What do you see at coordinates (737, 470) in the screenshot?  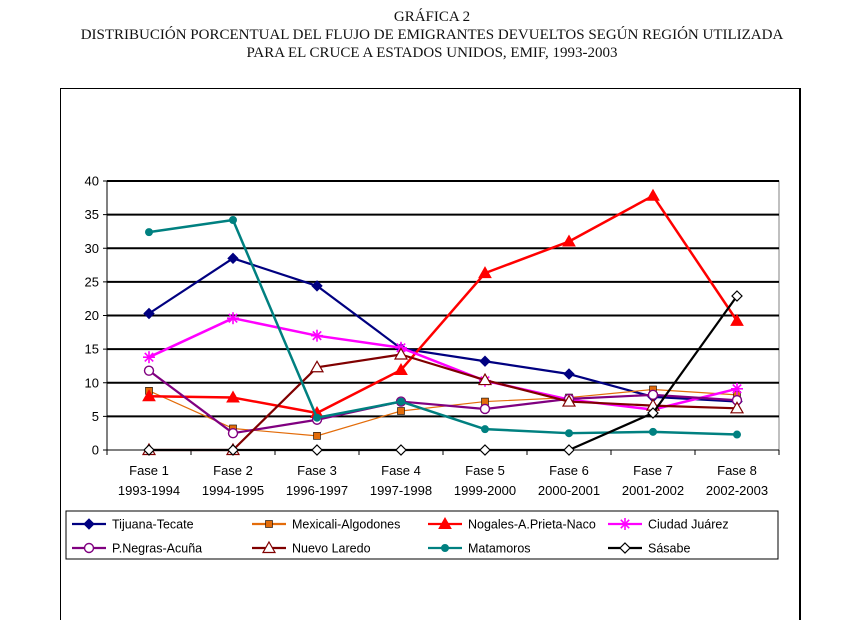 I see `x-tick-label: Fase 8` at bounding box center [737, 470].